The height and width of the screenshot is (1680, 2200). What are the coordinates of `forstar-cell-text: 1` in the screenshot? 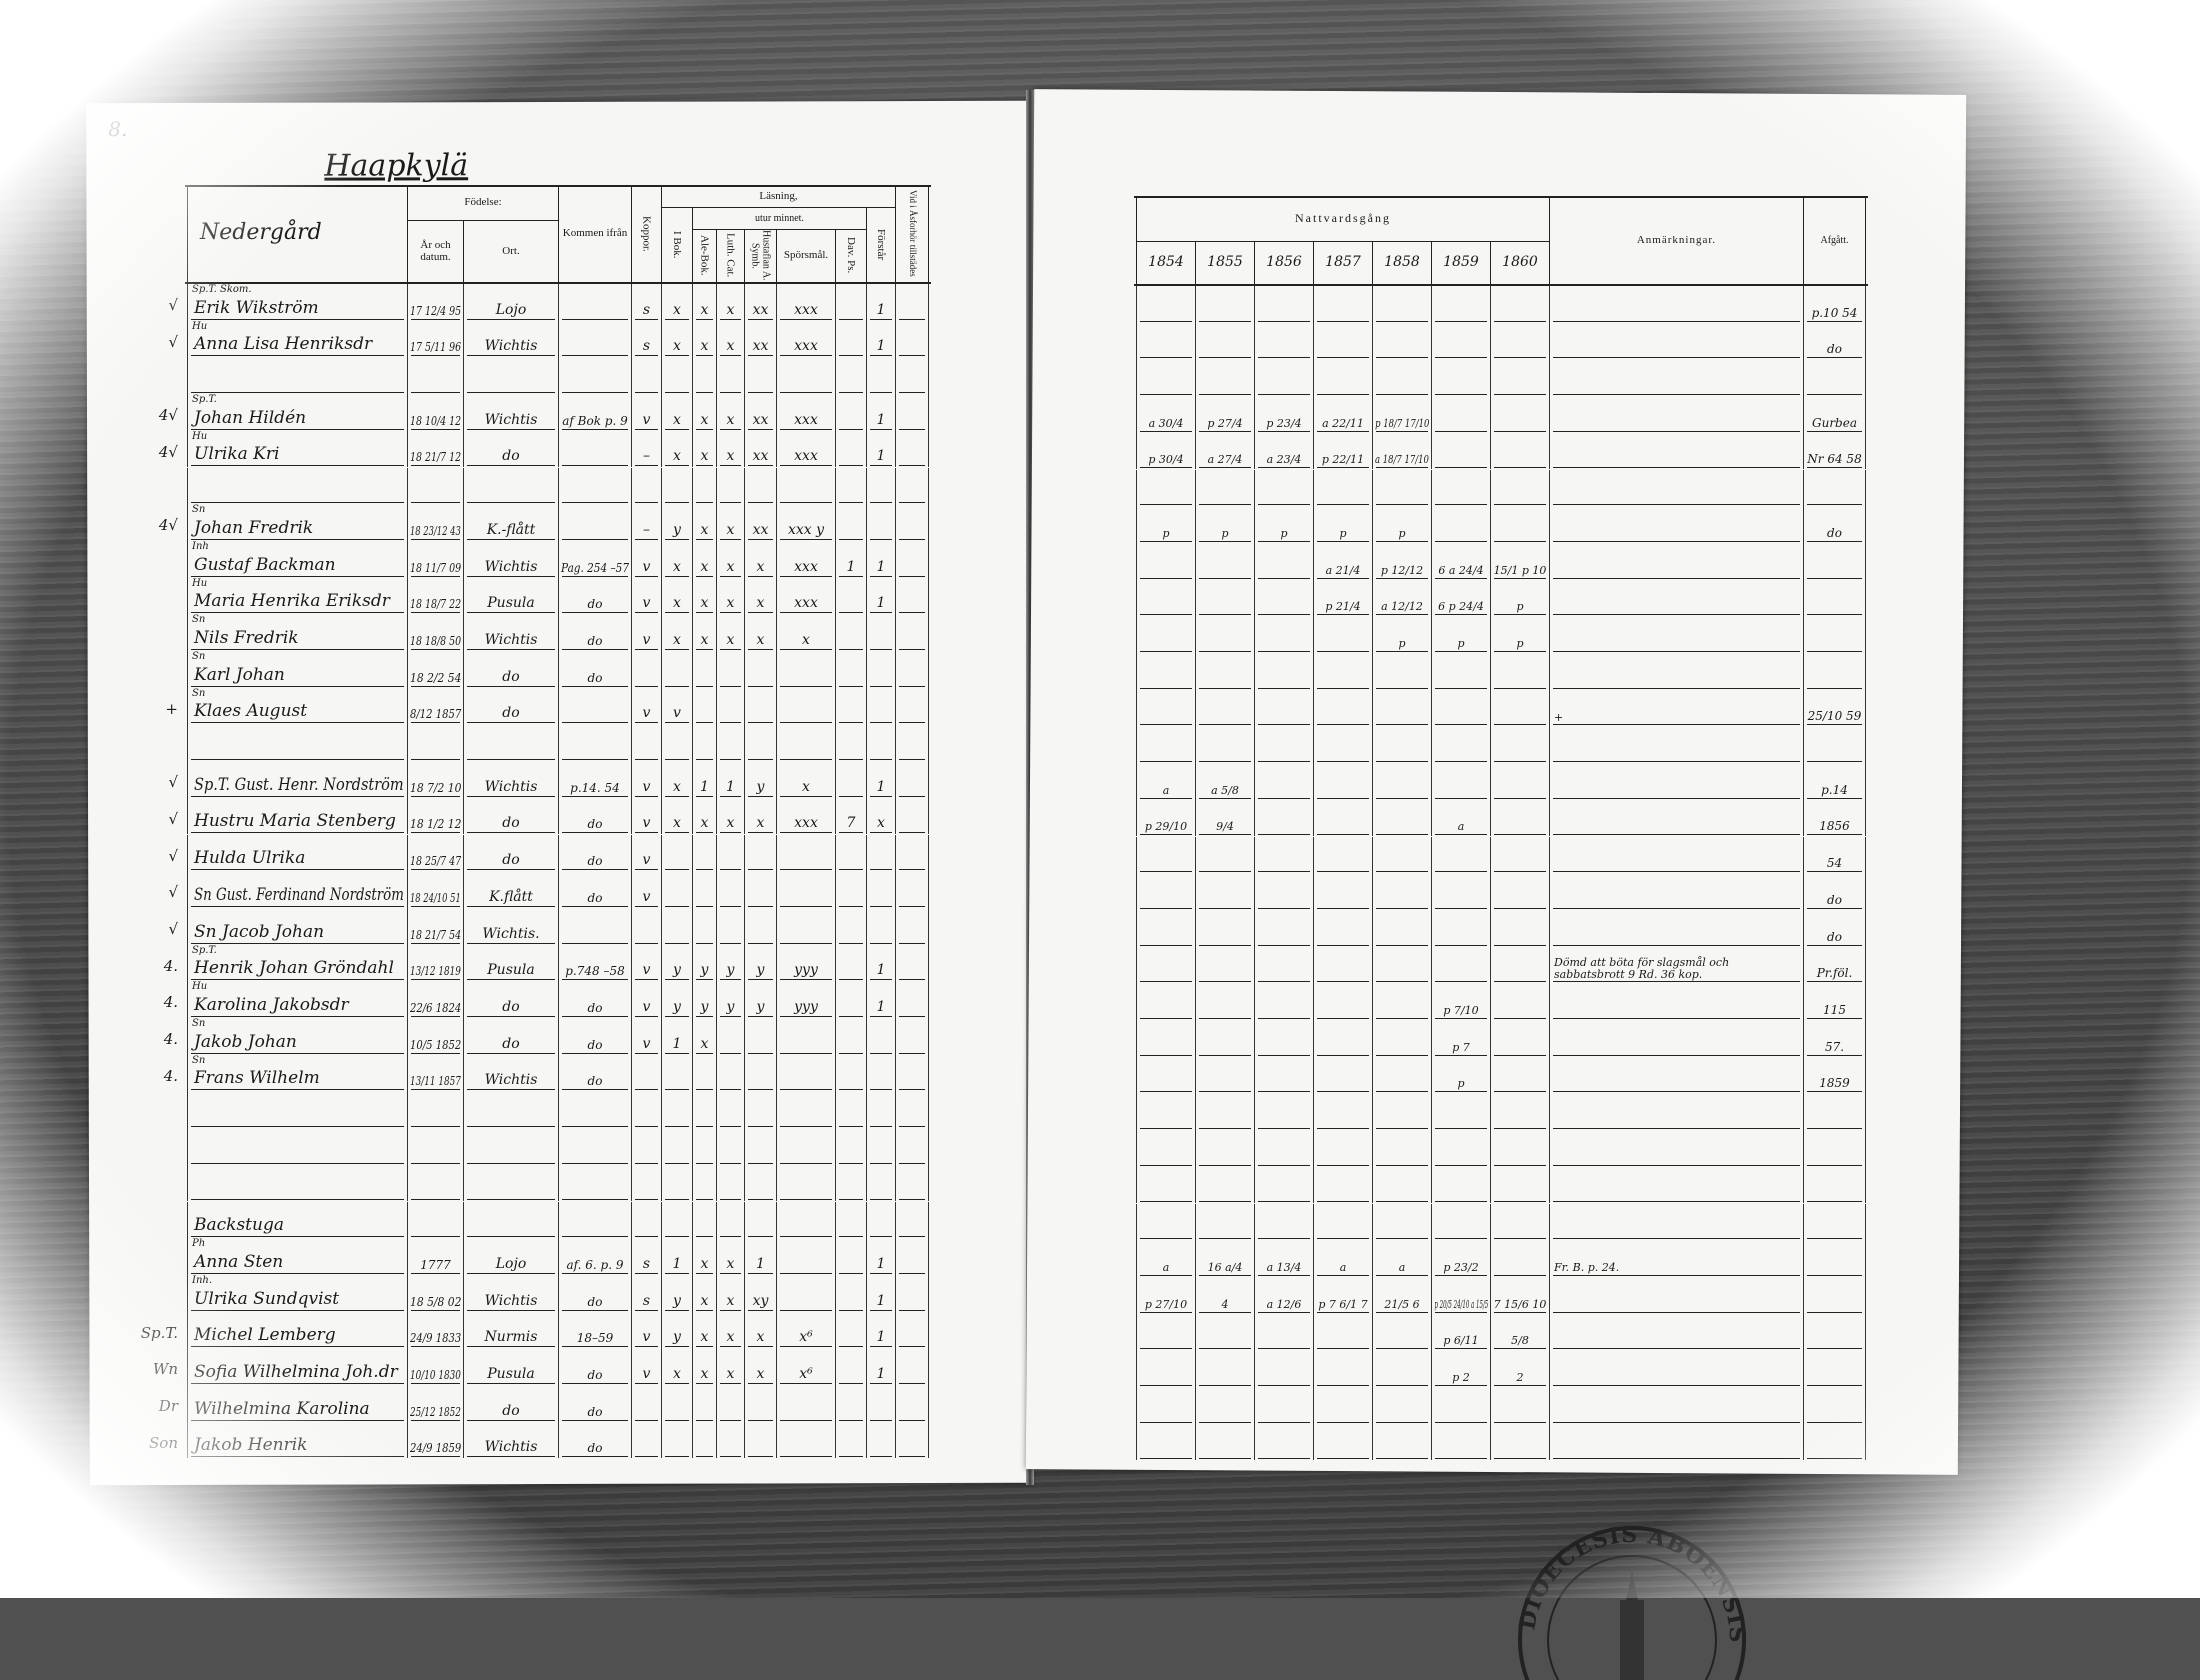 It's located at (881, 1263).